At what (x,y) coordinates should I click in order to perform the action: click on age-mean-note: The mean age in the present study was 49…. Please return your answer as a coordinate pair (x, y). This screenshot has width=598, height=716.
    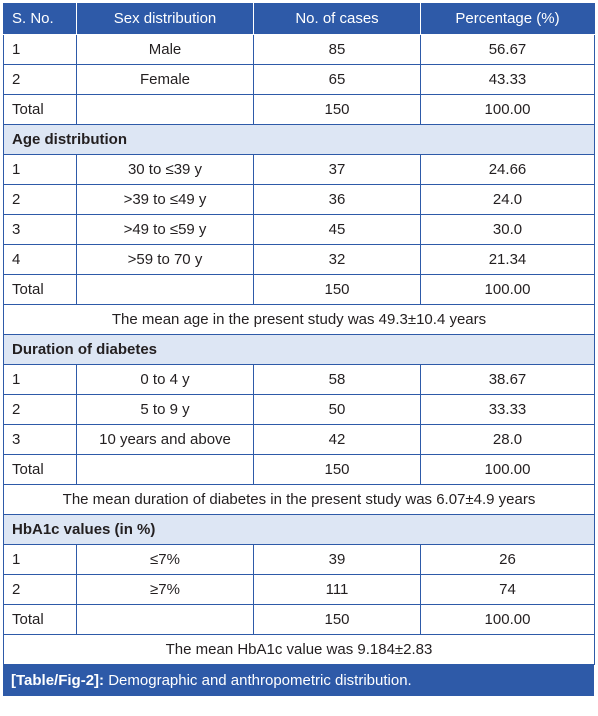
    Looking at the image, I should click on (299, 319).